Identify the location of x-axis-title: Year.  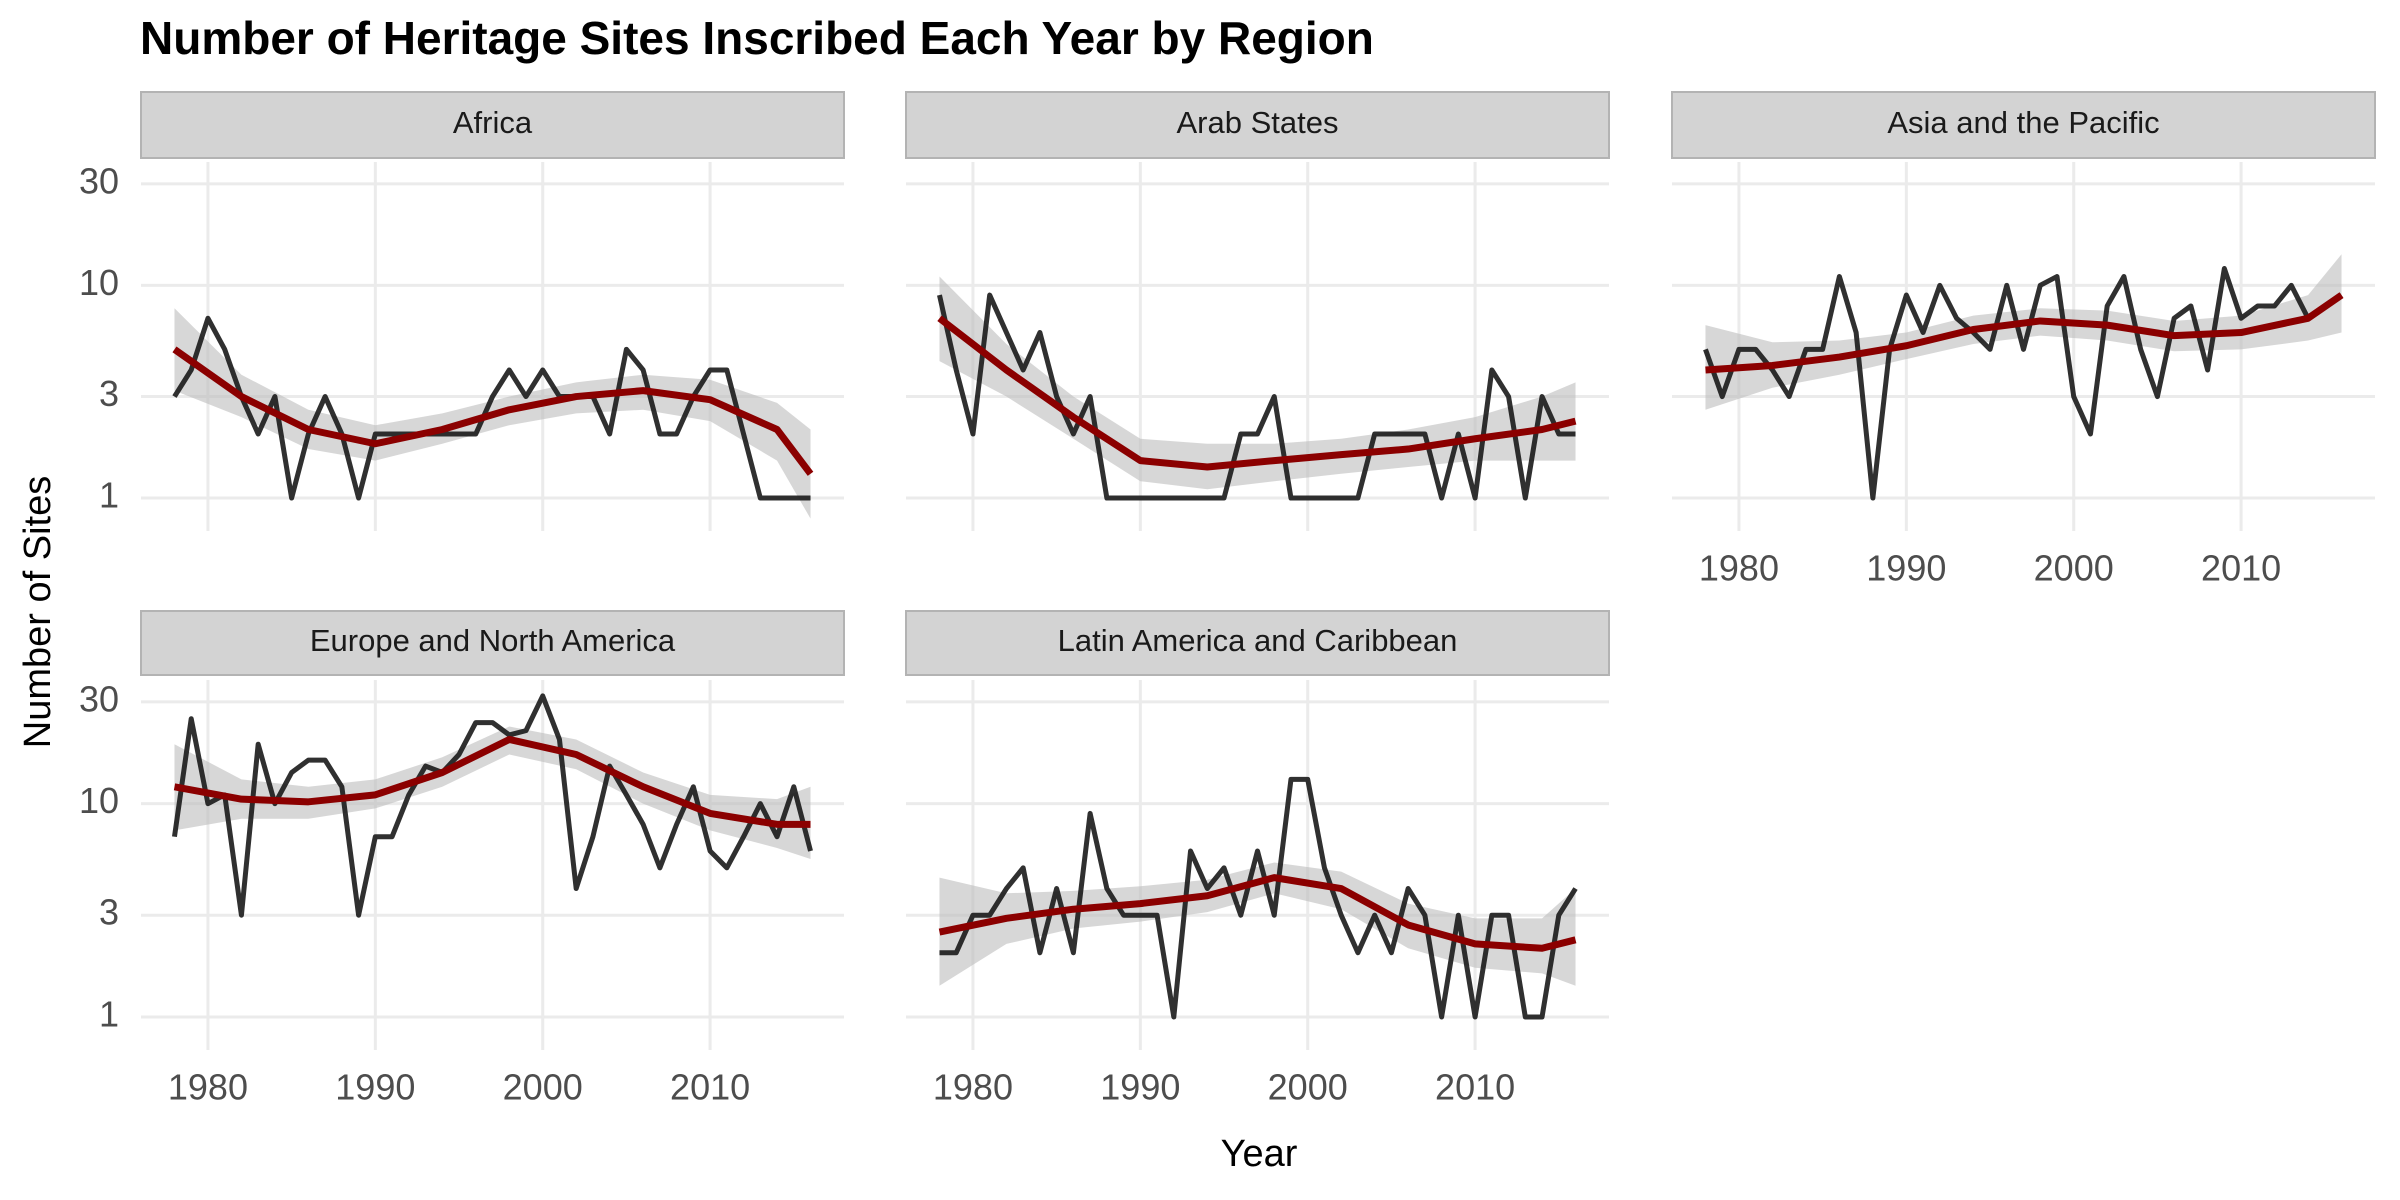
(1259, 1154).